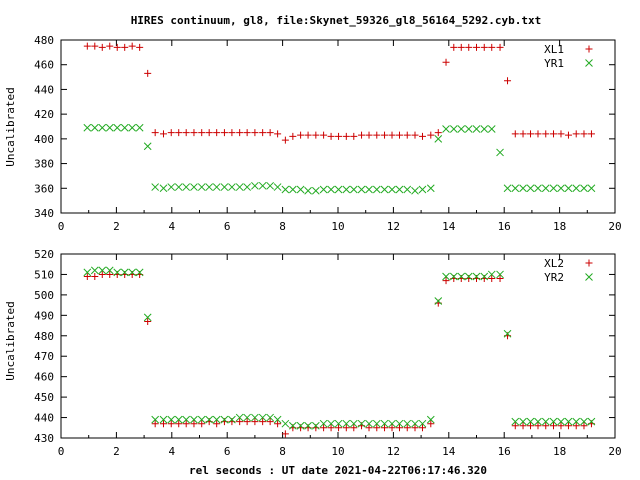 The width and height of the screenshot is (640, 480). Describe the element at coordinates (614, 226) in the screenshot. I see `x-tick-label: 20` at that location.